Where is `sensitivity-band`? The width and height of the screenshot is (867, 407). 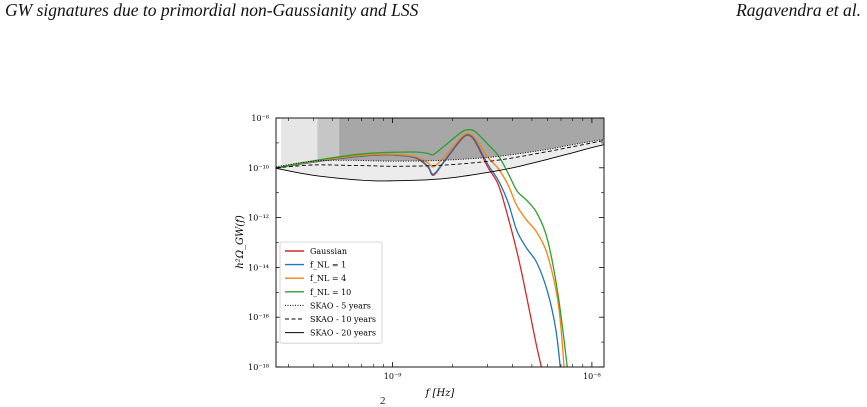
sensitivity-band is located at coordinates (440, 160).